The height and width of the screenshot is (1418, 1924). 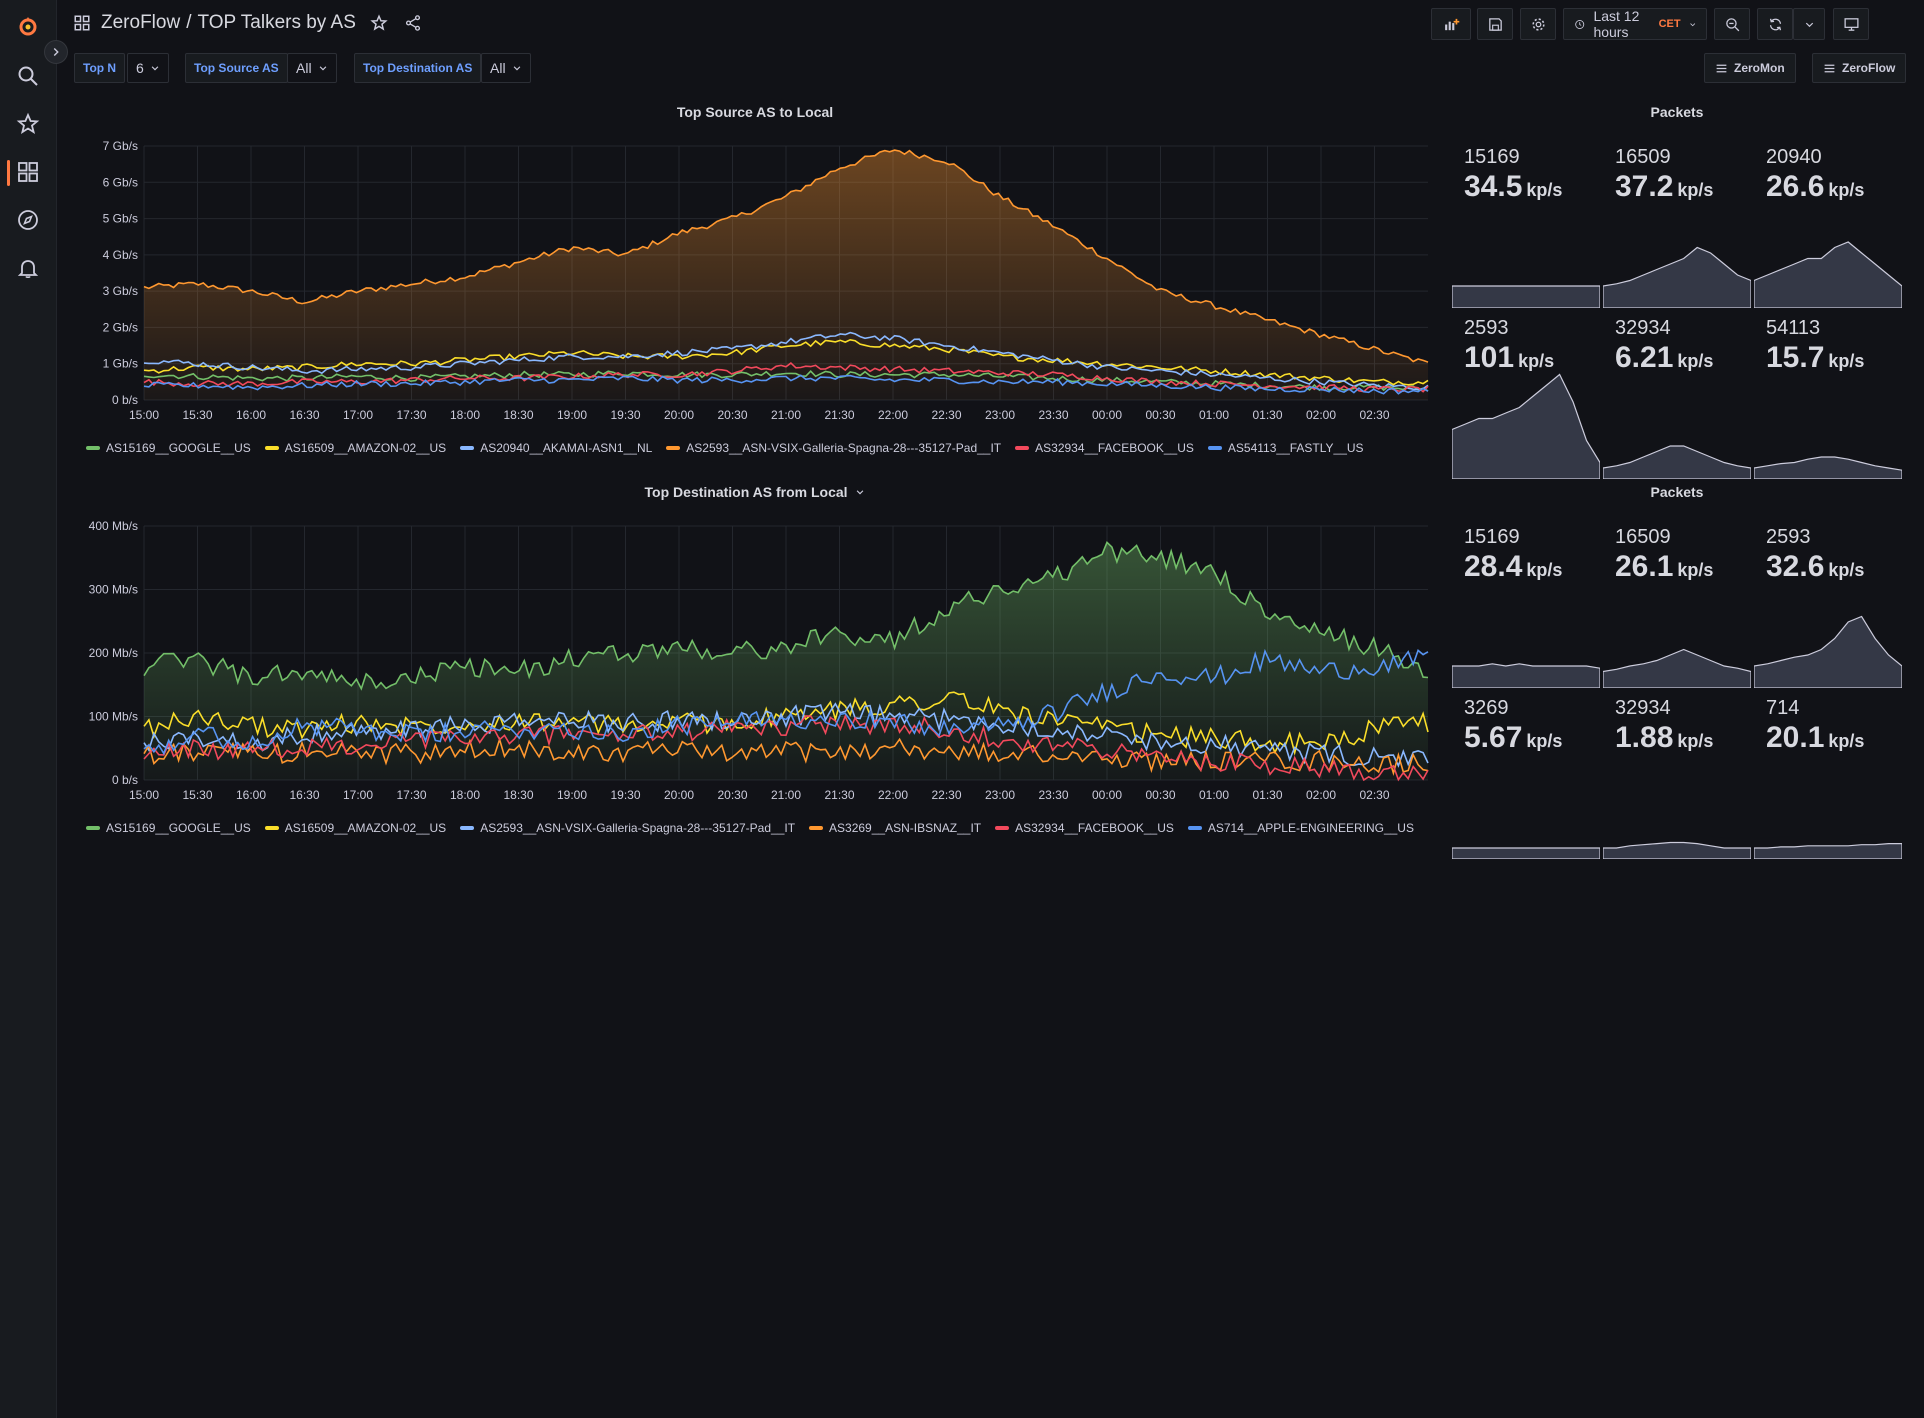 I want to click on series-area-fill, so click(x=786, y=275).